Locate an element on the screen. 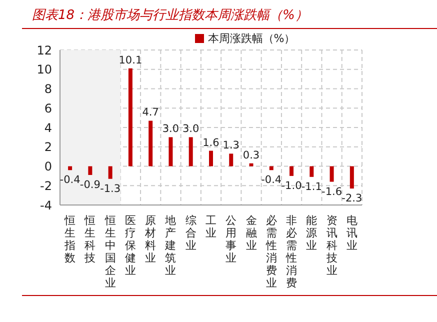 Image resolution: width=437 pixels, height=322 pixels. y-tick-label: 12 is located at coordinates (44, 50).